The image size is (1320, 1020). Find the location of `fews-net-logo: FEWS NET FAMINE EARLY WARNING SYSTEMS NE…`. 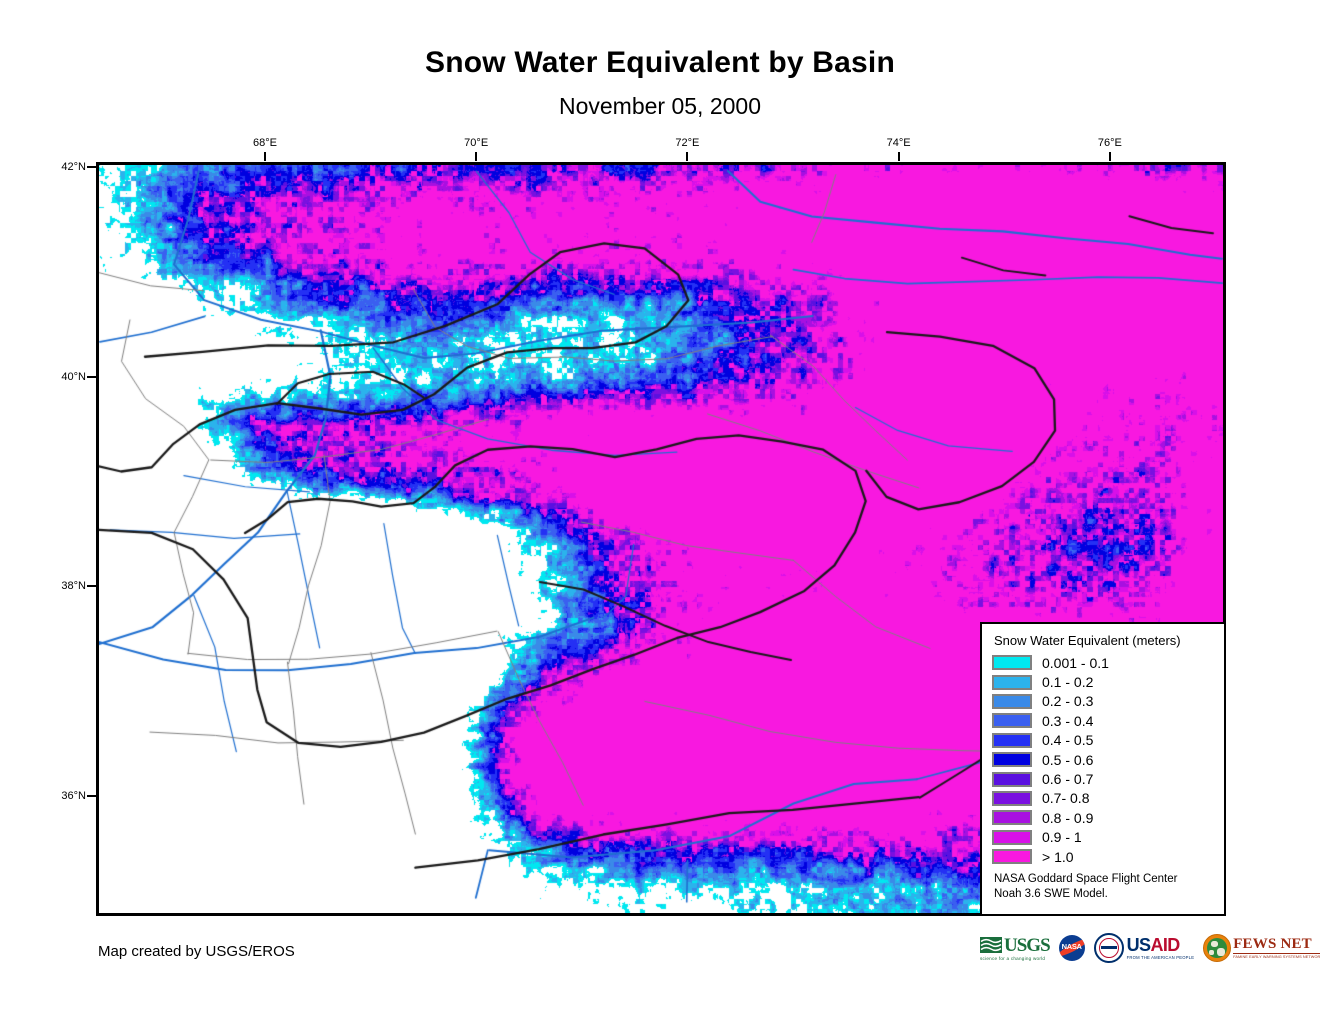

fews-net-logo: FEWS NET FAMINE EARLY WARNING SYSTEMS NE… is located at coordinates (1261, 948).